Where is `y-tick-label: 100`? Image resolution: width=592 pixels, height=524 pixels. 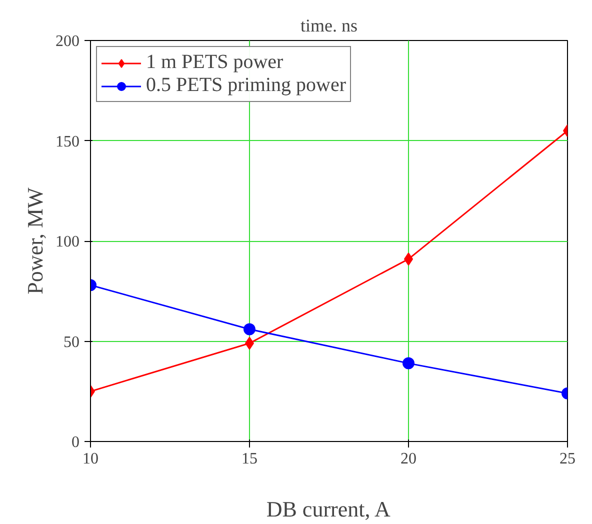
y-tick-label: 100 is located at coordinates (68, 242).